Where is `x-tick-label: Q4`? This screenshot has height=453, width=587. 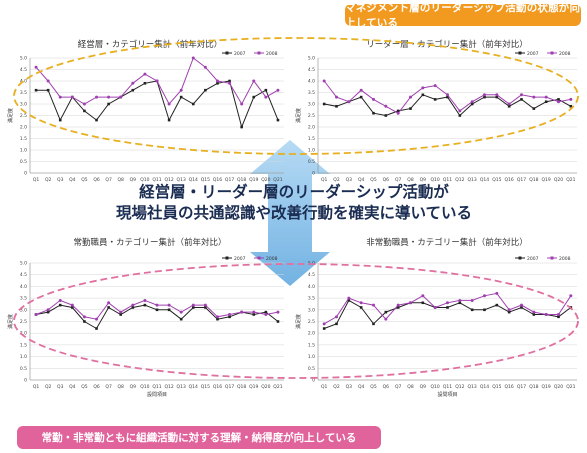
x-tick-label: Q4 is located at coordinates (361, 387).